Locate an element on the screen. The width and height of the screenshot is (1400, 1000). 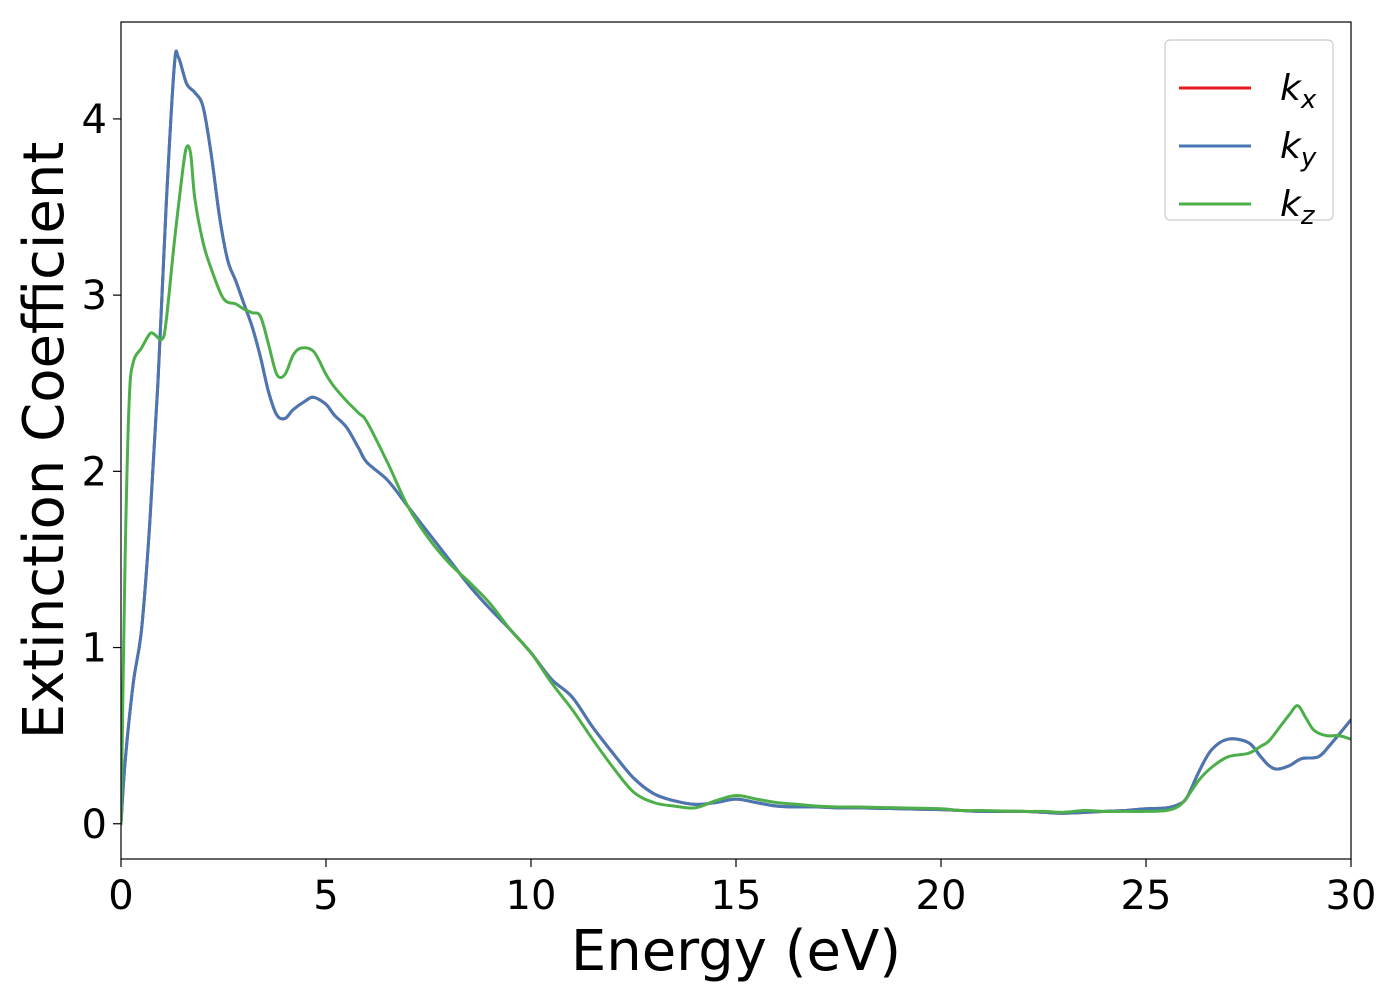
legend: kx ky kz is located at coordinates (1249, 135).